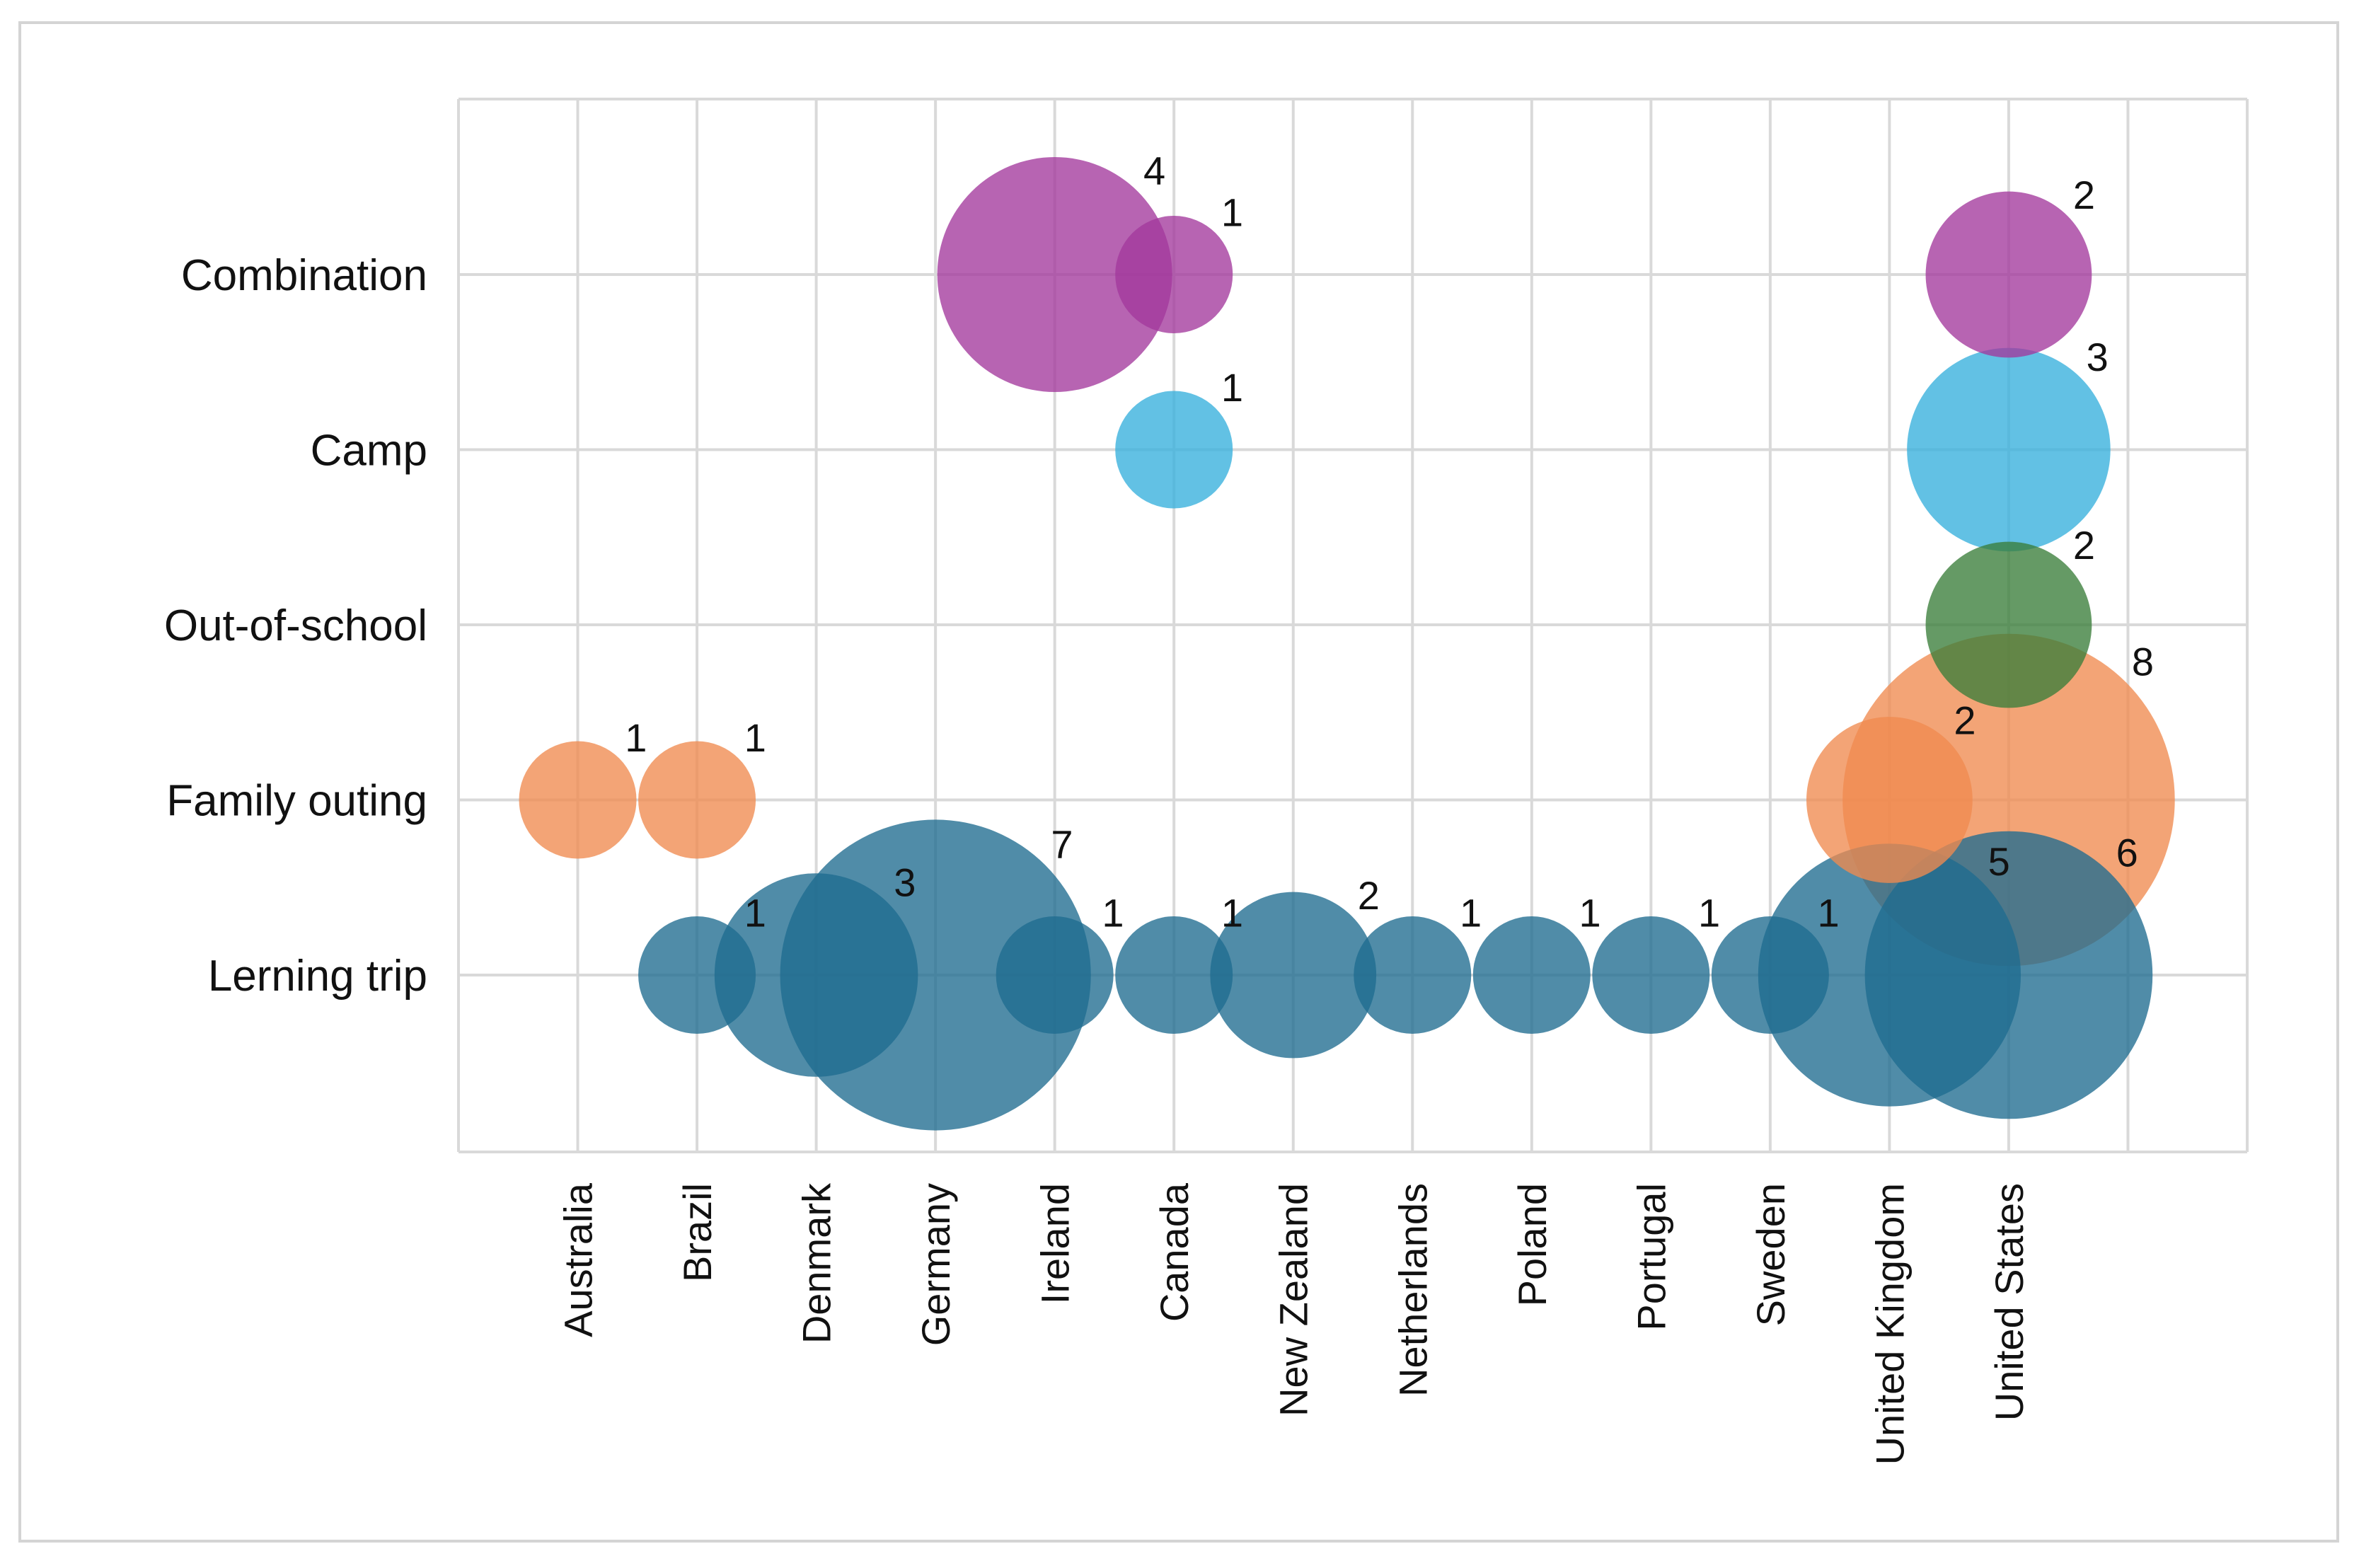 Image resolution: width=2359 pixels, height=1568 pixels. What do you see at coordinates (905, 882) in the screenshot?
I see `data-label-lerning-trip-denmark: 3` at bounding box center [905, 882].